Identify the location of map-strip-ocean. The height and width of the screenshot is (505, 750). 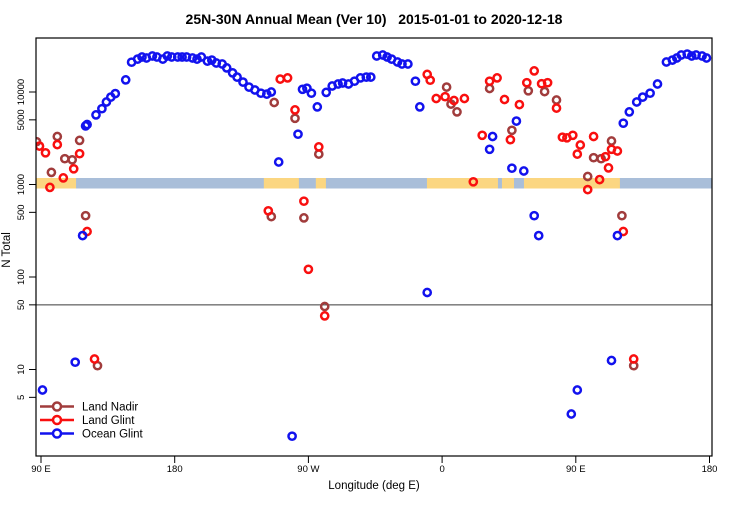
(374, 183).